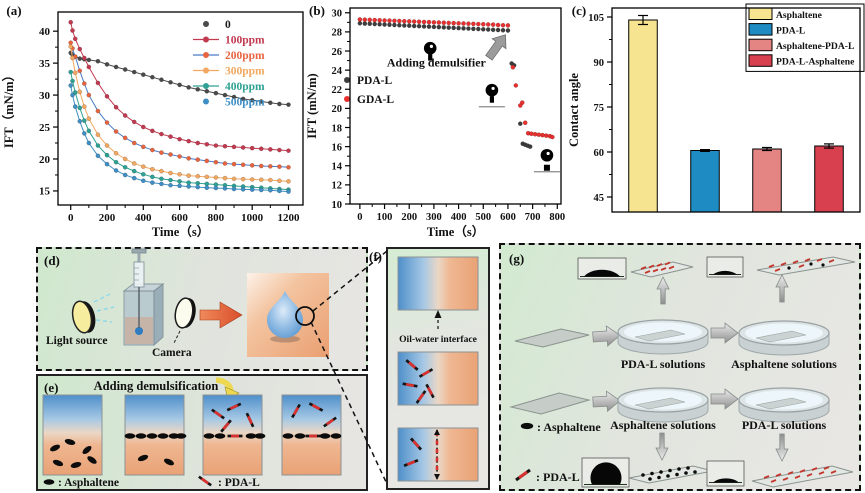 Image resolution: width=865 pixels, height=493 pixels. I want to click on svg-text: 12, so click(337, 186).